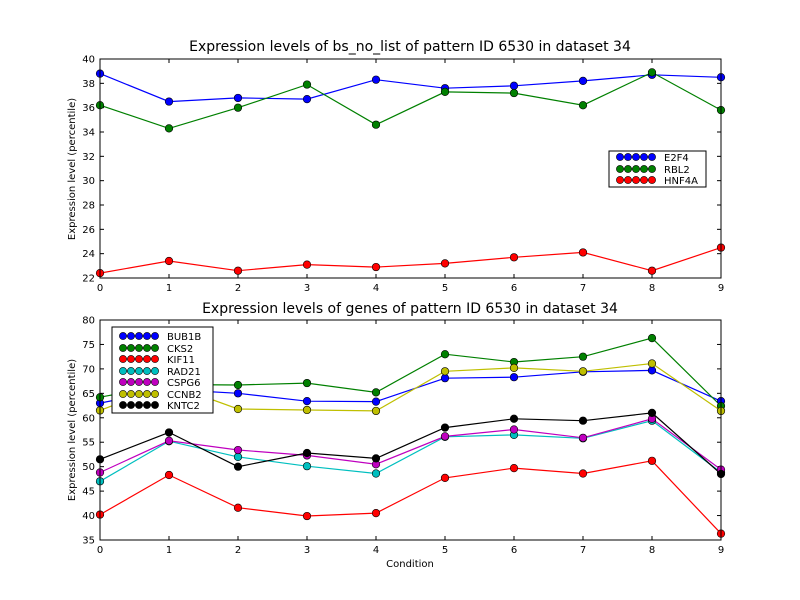  What do you see at coordinates (445, 550) in the screenshot?
I see `x-tick-label: 5` at bounding box center [445, 550].